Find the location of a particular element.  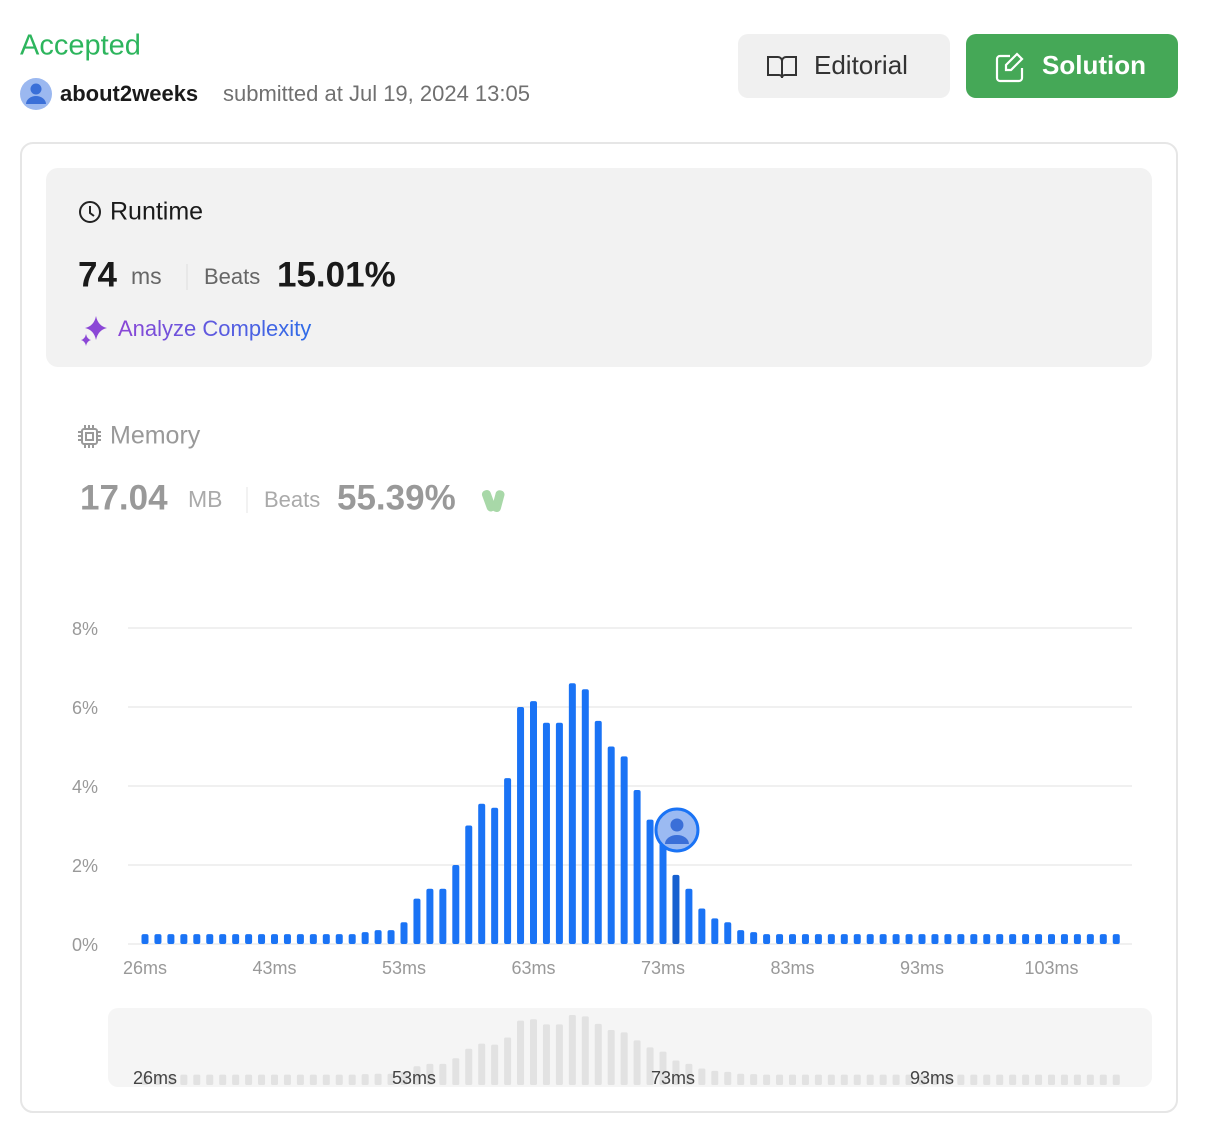

avatar is located at coordinates (36, 94).